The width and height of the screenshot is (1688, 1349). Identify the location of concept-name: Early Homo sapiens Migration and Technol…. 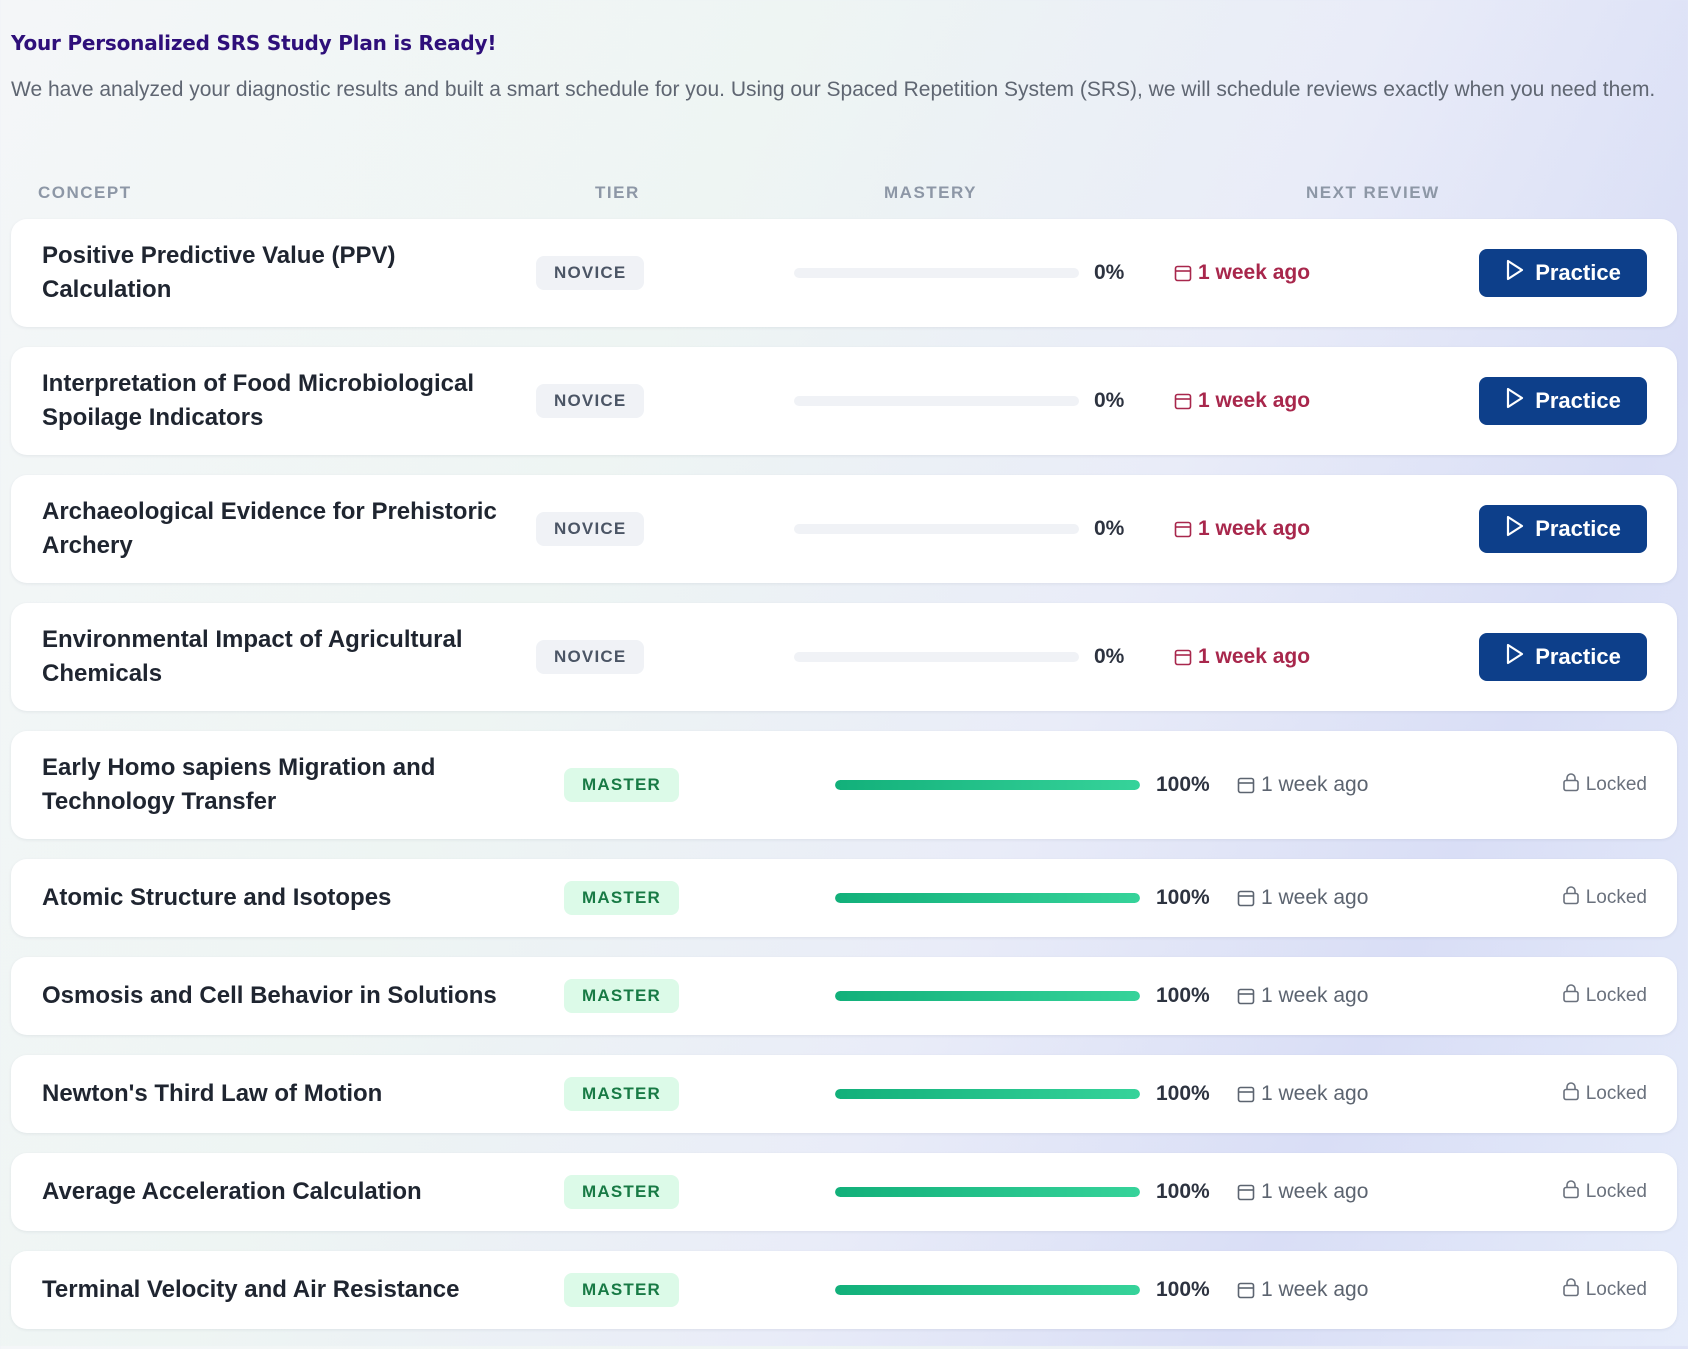
(239, 784).